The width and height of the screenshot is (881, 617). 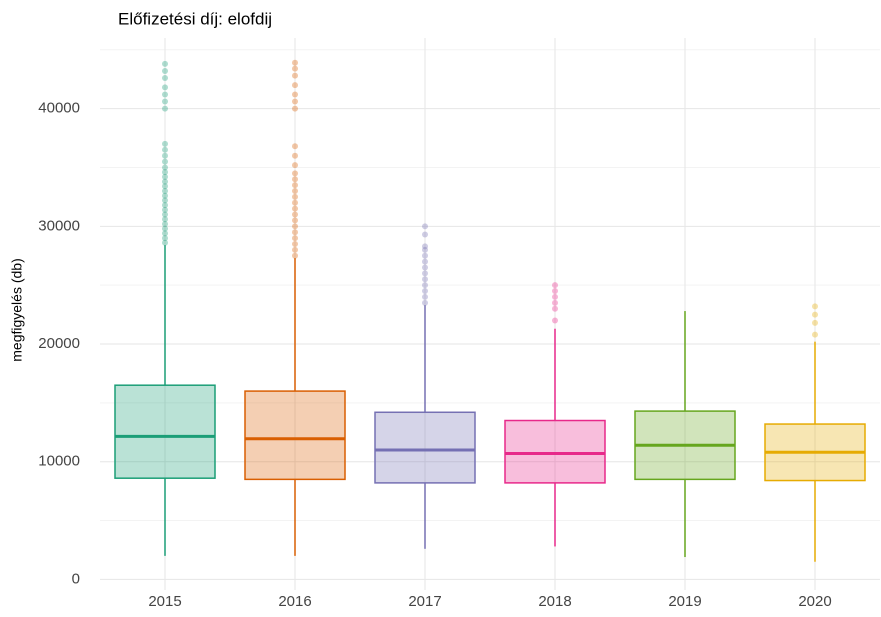 What do you see at coordinates (59, 108) in the screenshot?
I see `y-tick-label: 40000` at bounding box center [59, 108].